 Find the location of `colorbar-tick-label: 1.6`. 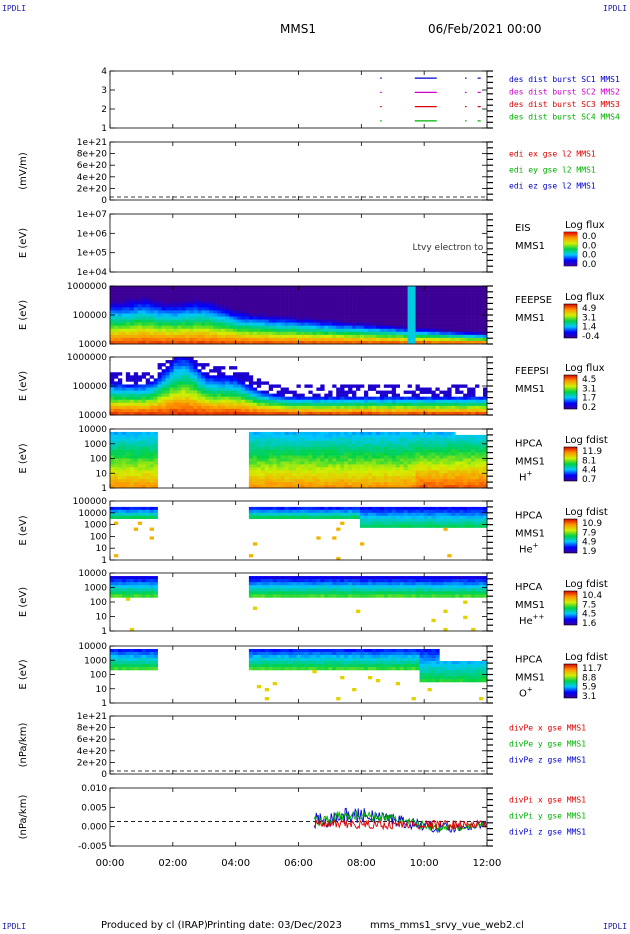

colorbar-tick-label: 1.6 is located at coordinates (589, 624).